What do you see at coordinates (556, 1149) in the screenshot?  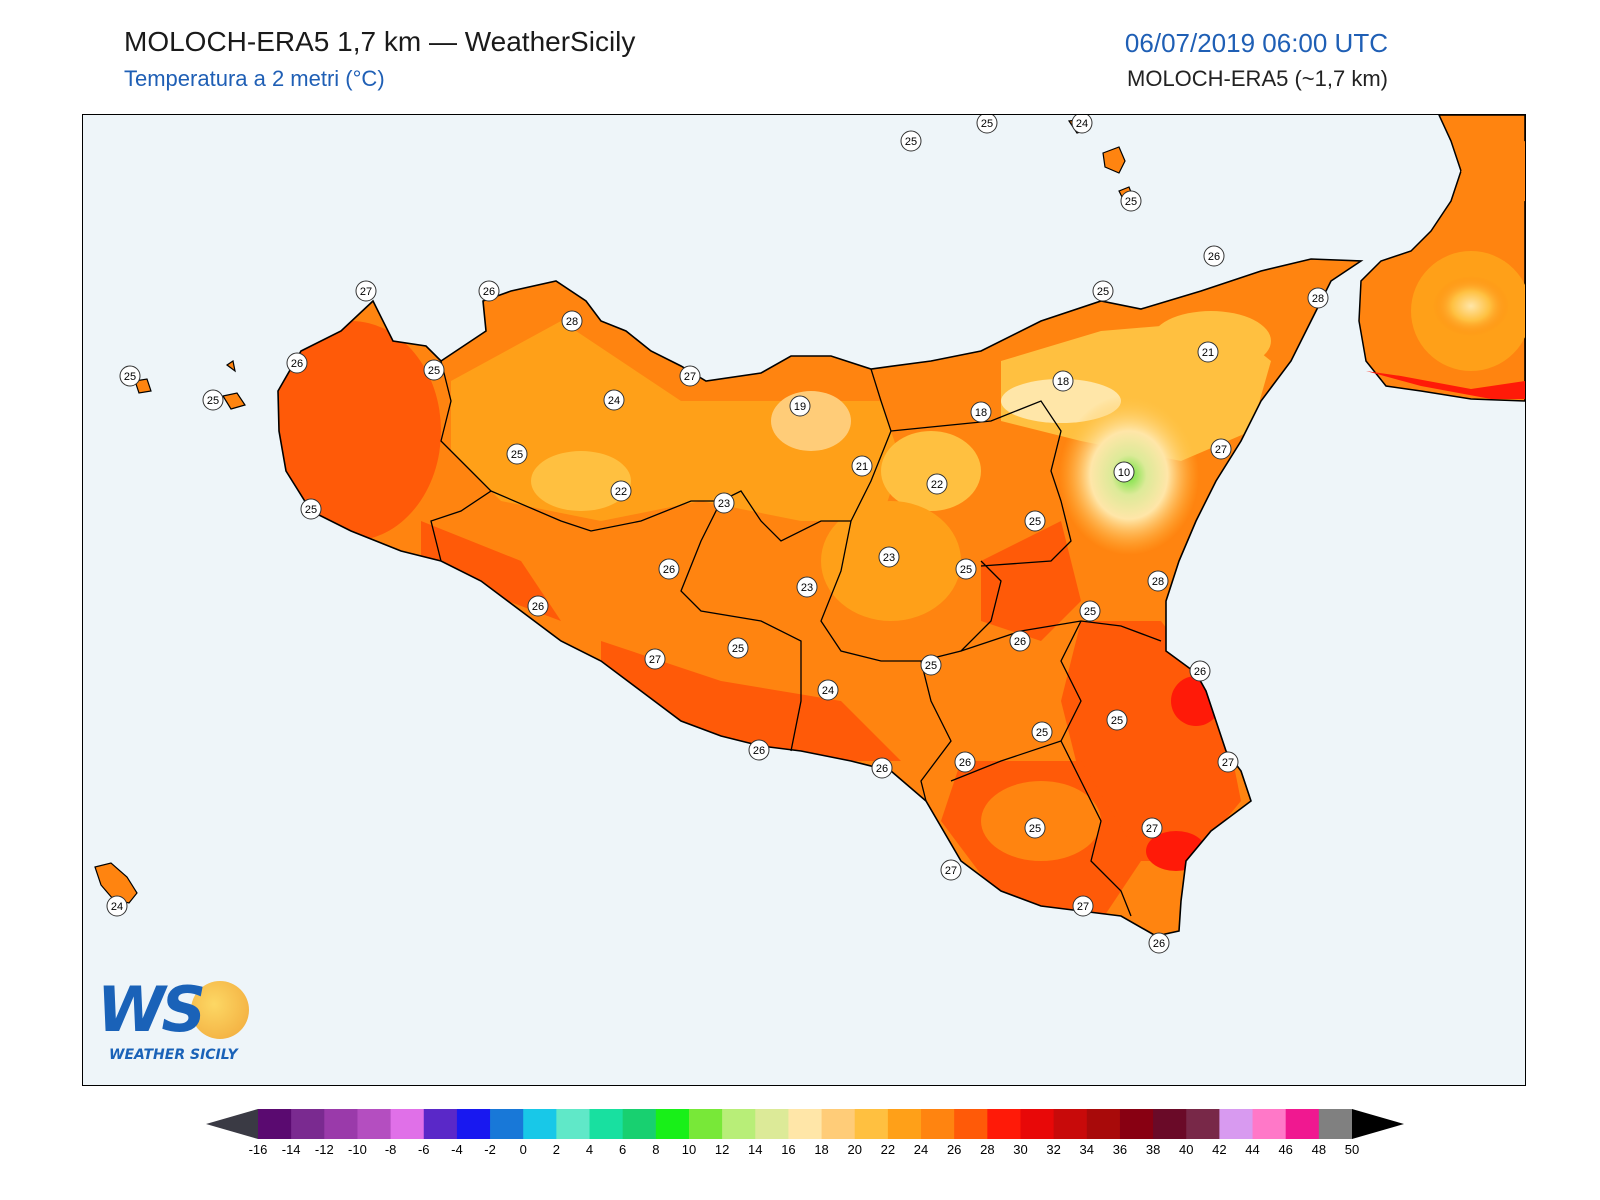 I see `colorbar-tick: 2` at bounding box center [556, 1149].